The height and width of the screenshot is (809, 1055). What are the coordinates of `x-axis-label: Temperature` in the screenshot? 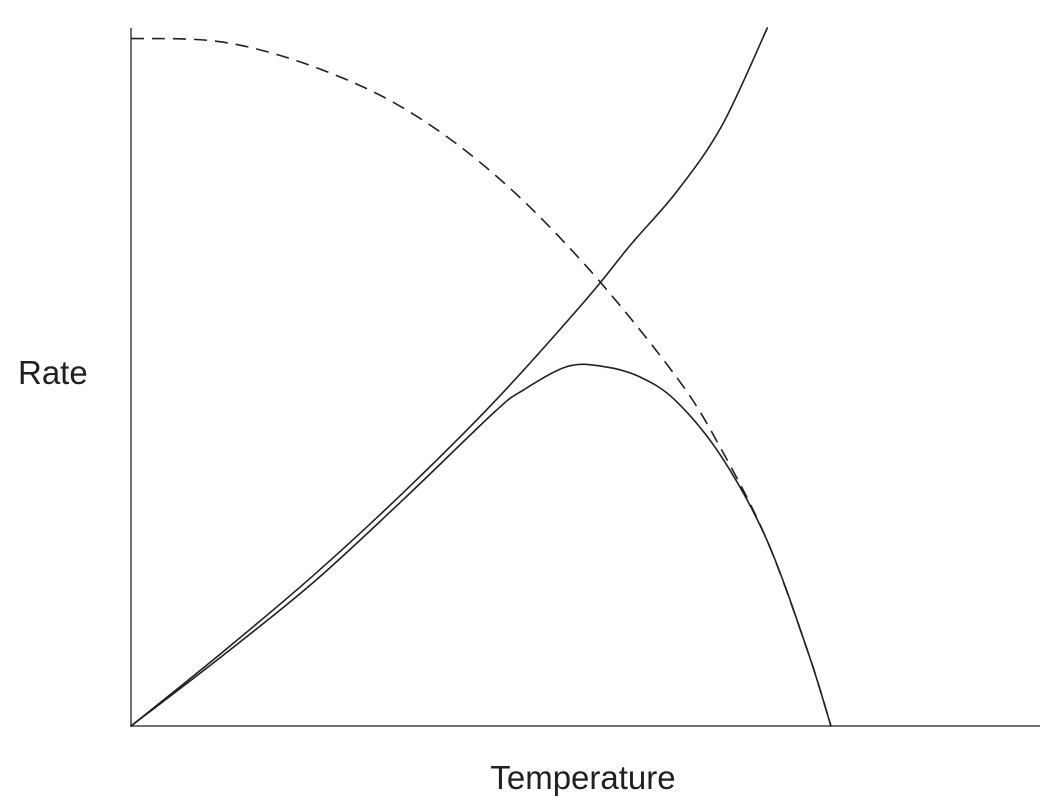 It's located at (582, 777).